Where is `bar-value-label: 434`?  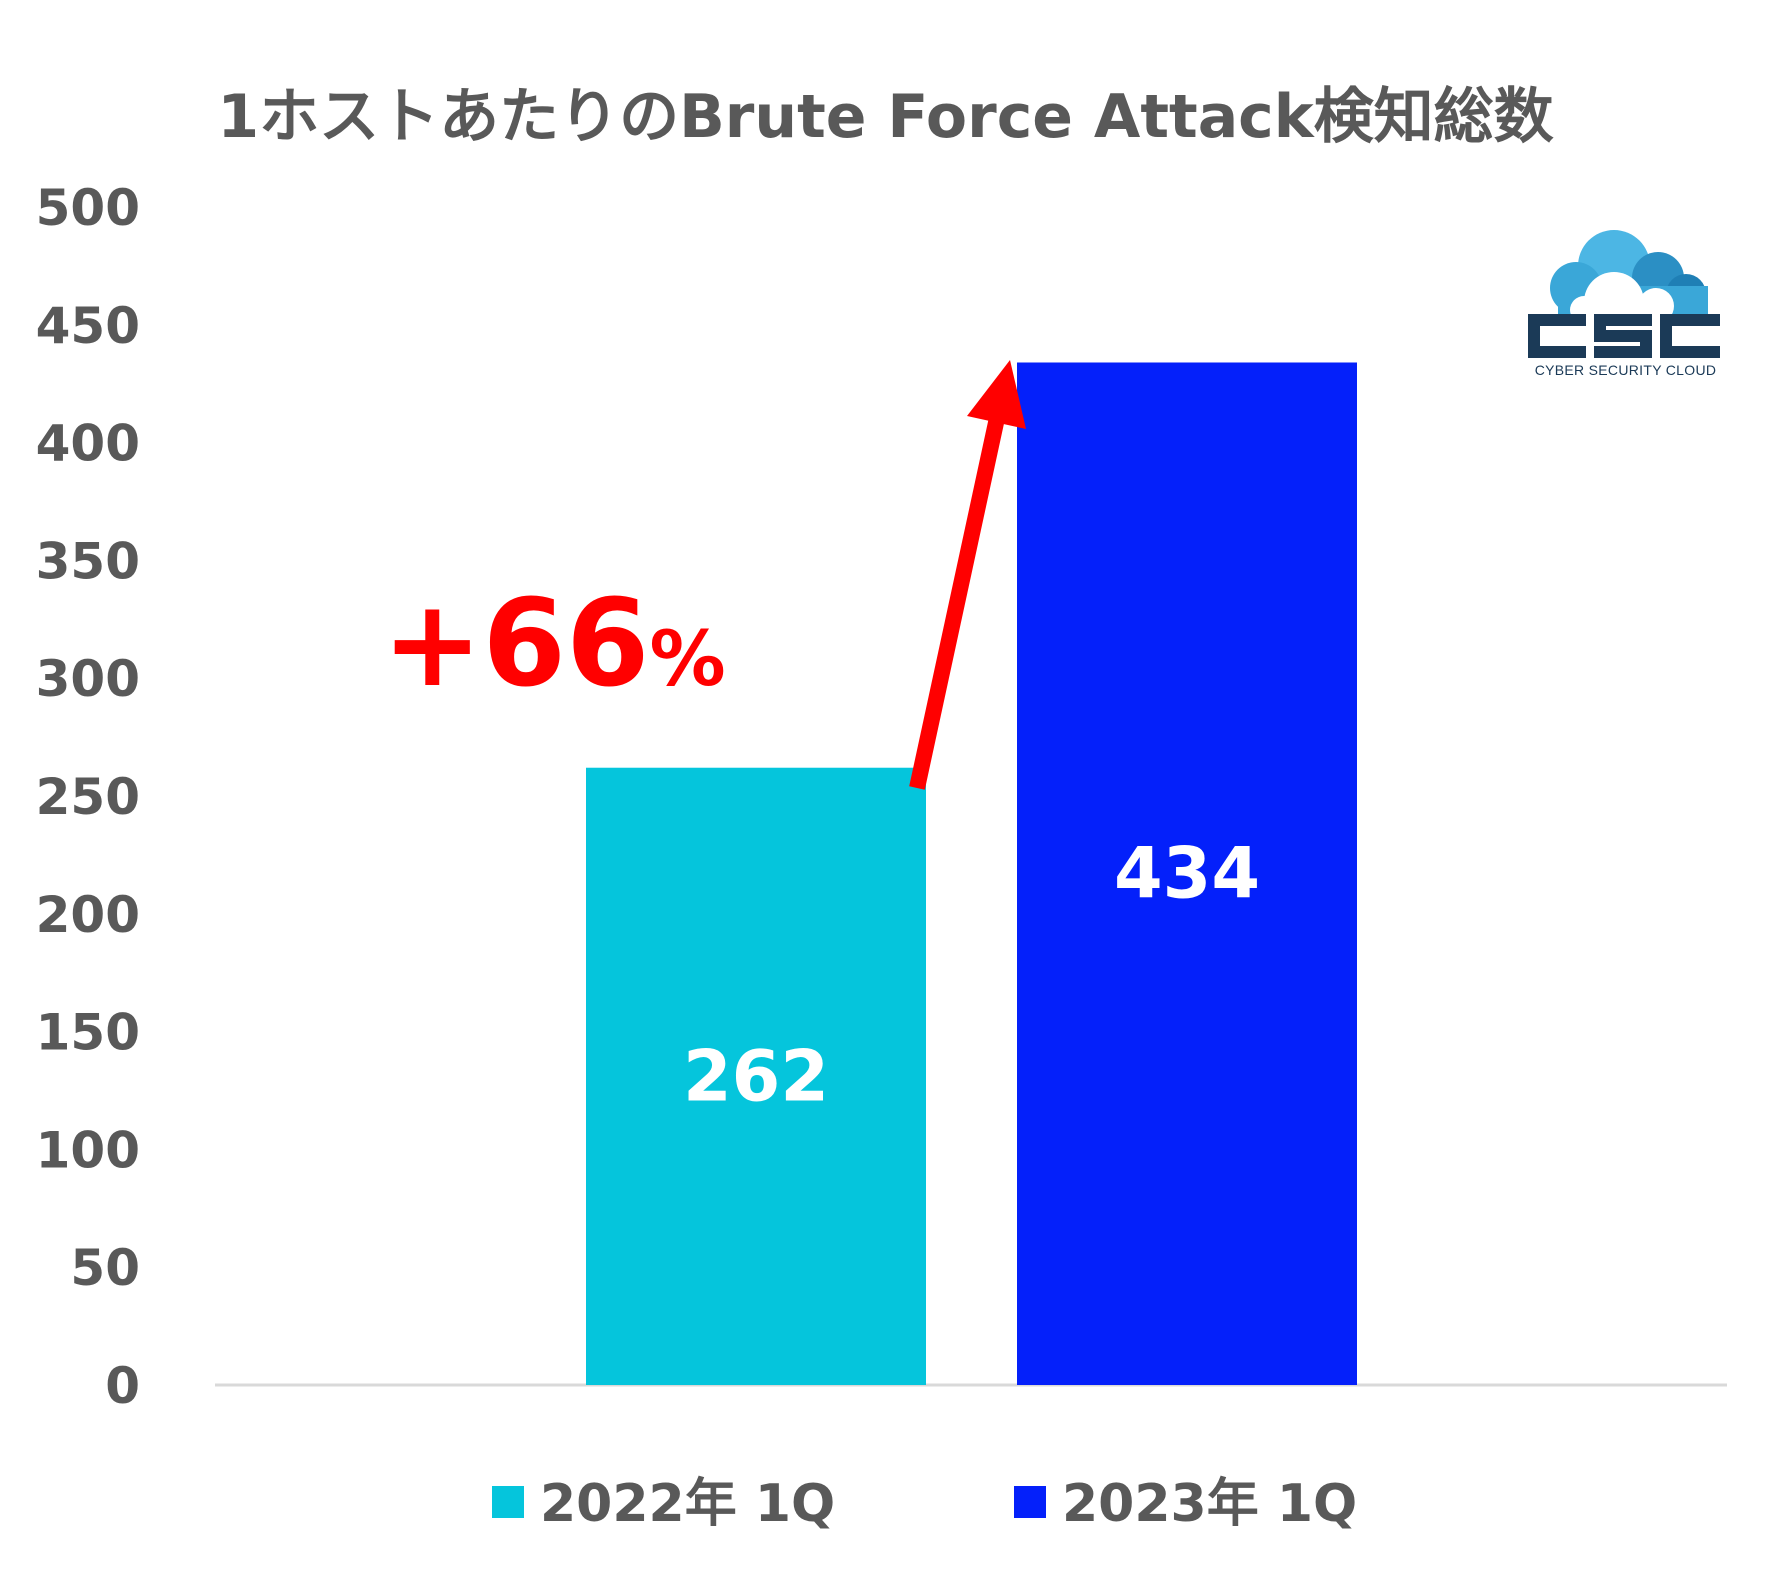
bar-value-label: 434 is located at coordinates (1187, 874).